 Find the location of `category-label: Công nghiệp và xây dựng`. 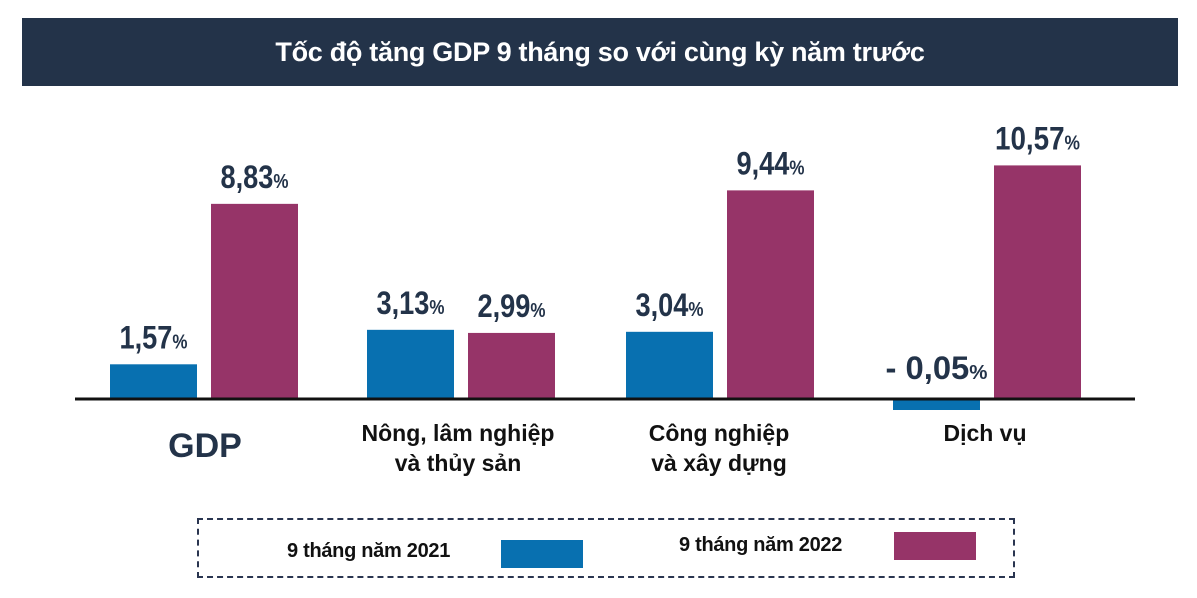

category-label: Công nghiệp và xây dựng is located at coordinates (719, 448).